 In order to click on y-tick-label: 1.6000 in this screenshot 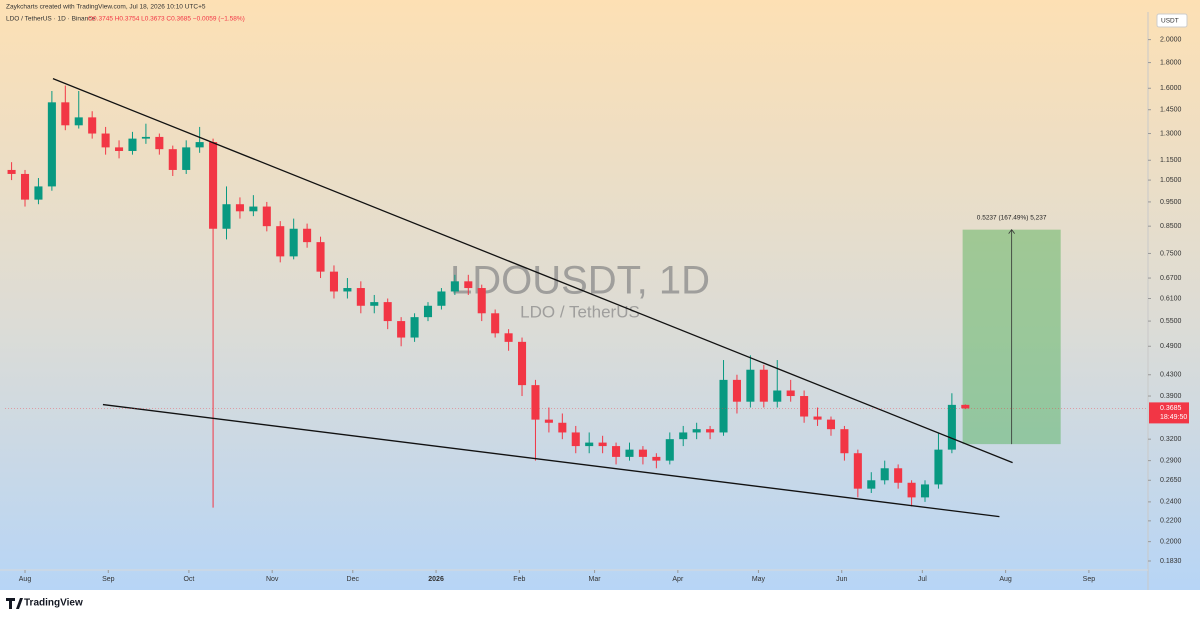, I will do `click(1171, 88)`.